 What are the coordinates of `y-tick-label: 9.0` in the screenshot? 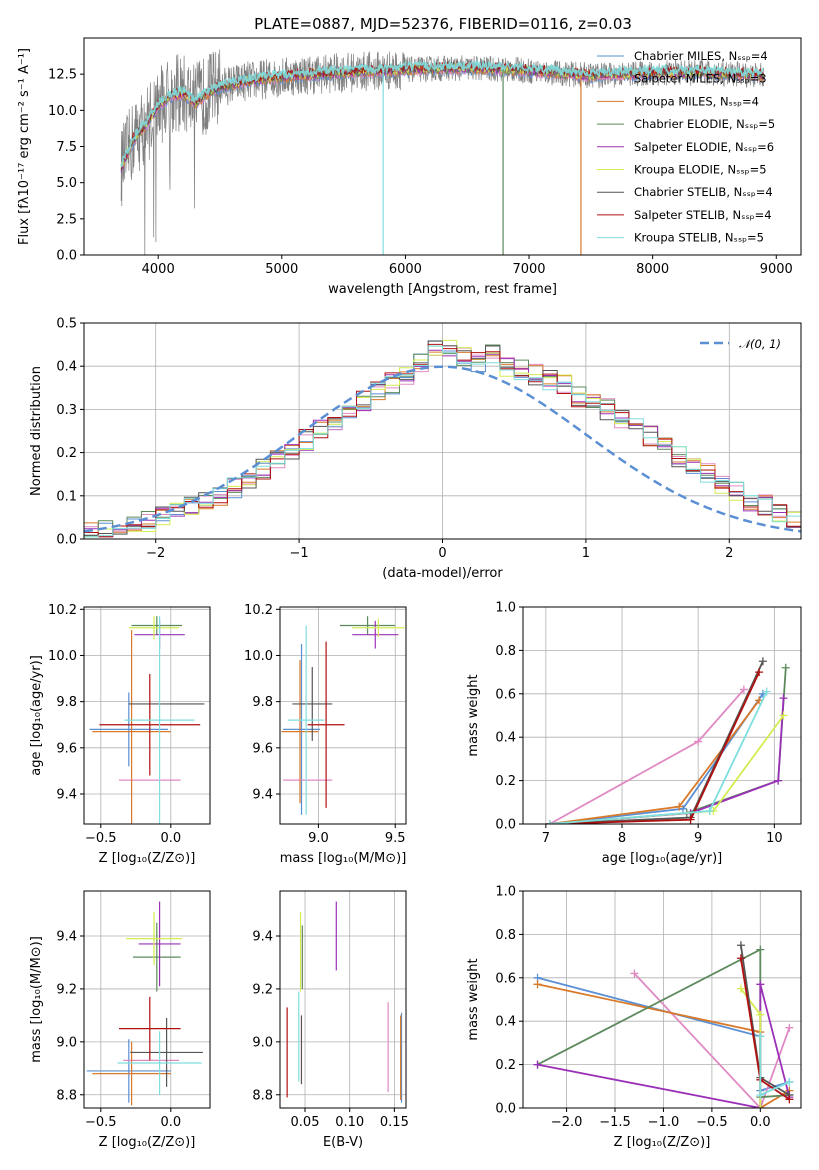 It's located at (66, 1042).